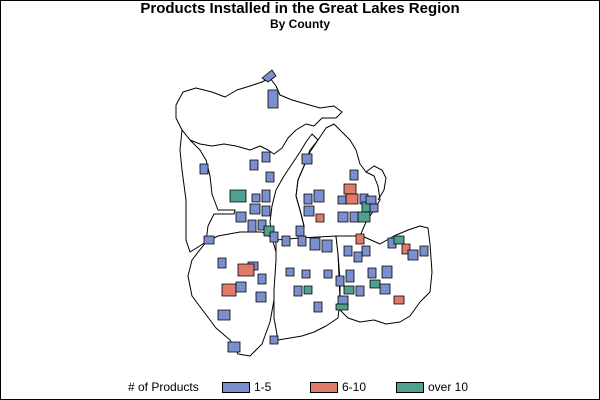 The width and height of the screenshot is (600, 400). What do you see at coordinates (300, 389) in the screenshot?
I see `map-legend: # of Products 1-5 6-10 over 10` at bounding box center [300, 389].